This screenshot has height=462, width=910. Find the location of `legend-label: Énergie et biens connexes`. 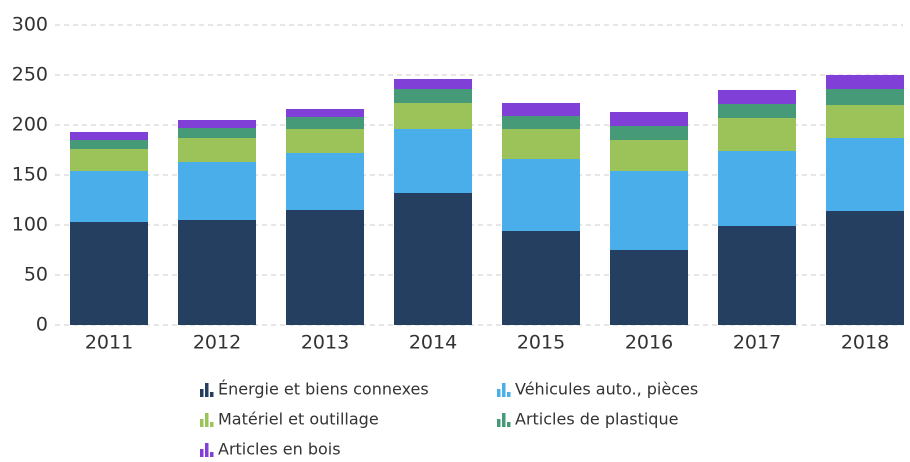

legend-label: Énergie et biens connexes is located at coordinates (323, 389).